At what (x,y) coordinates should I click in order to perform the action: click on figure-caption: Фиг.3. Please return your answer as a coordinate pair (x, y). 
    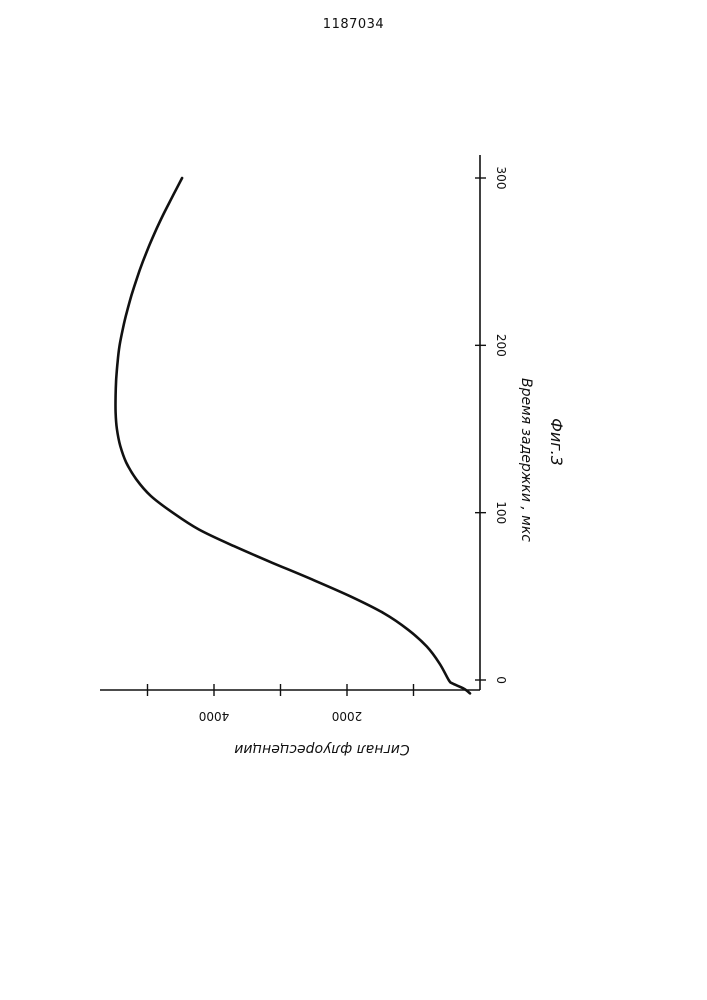
    Looking at the image, I should click on (556, 442).